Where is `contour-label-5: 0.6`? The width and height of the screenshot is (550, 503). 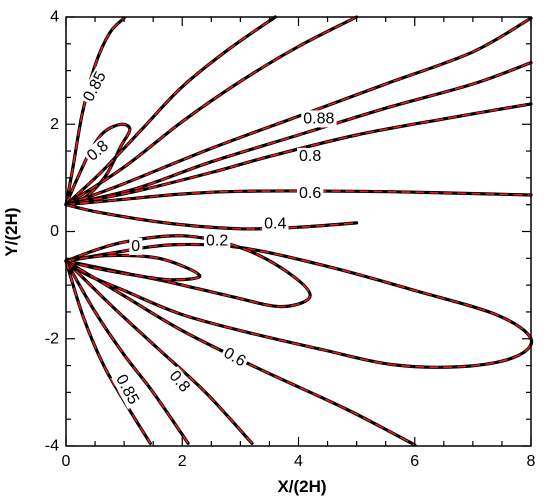 contour-label-5: 0.6 is located at coordinates (310, 193).